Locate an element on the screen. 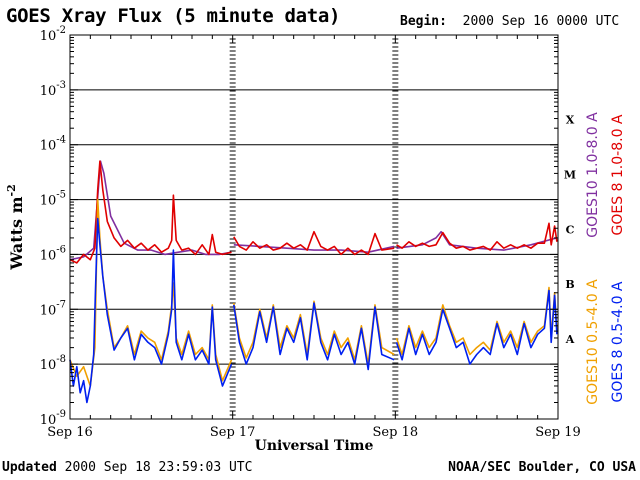  flare-class-label: A is located at coordinates (570, 339).